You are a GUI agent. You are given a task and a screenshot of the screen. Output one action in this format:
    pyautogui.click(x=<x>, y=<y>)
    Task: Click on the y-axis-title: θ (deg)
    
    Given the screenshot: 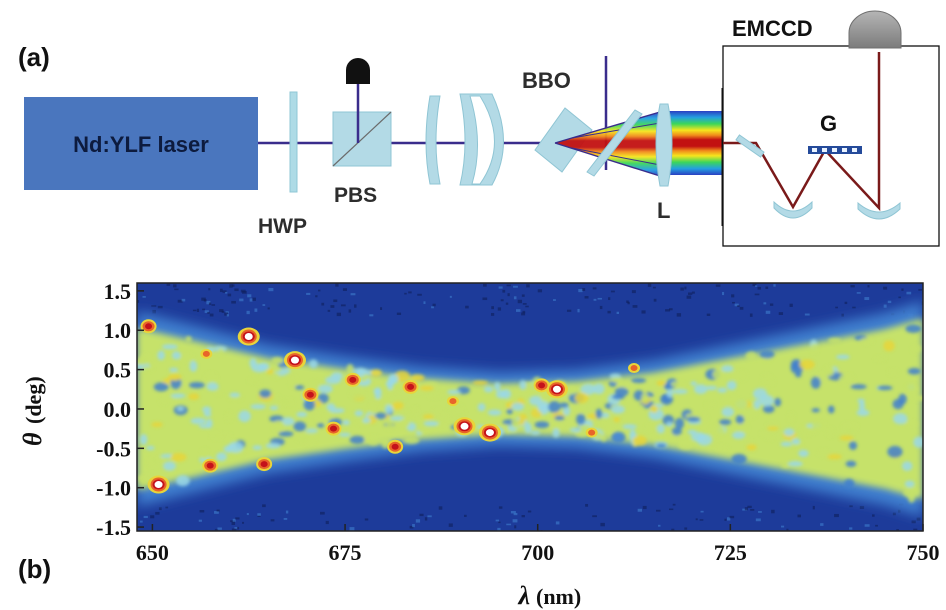 What is the action you would take?
    pyautogui.click(x=32, y=411)
    